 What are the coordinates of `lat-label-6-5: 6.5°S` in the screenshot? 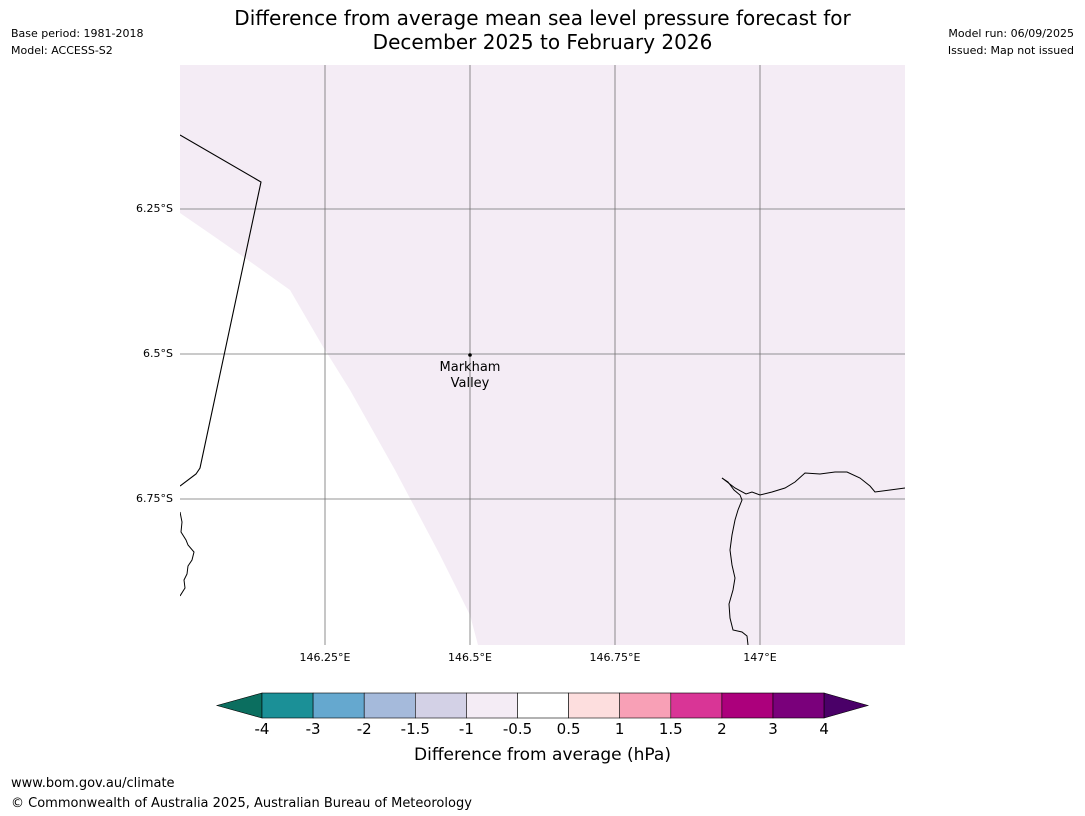 It's located at (158, 353).